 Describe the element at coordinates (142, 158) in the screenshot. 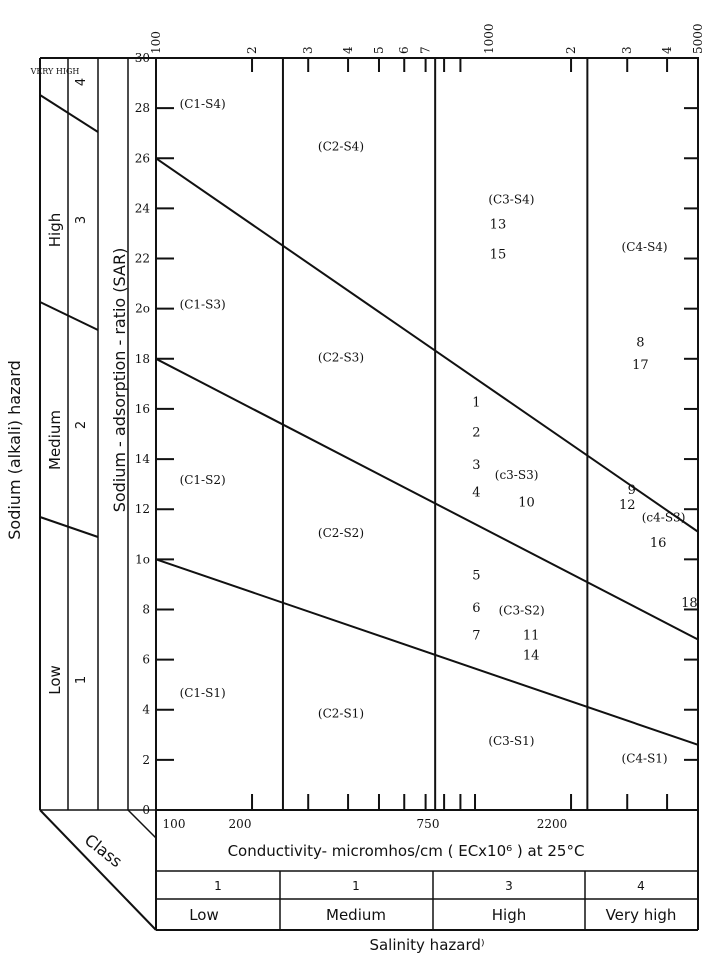

I see `y-tick-label: 26` at that location.